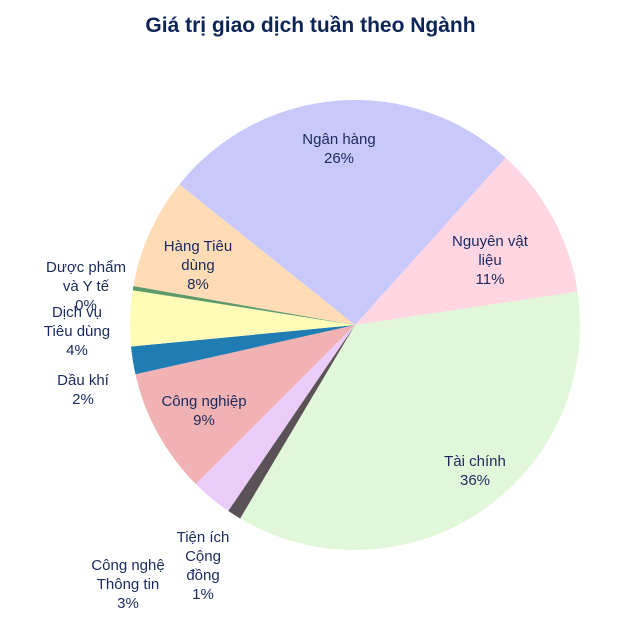  Describe the element at coordinates (204, 401) in the screenshot. I see `slice-label-line: Công nghiệp` at that location.